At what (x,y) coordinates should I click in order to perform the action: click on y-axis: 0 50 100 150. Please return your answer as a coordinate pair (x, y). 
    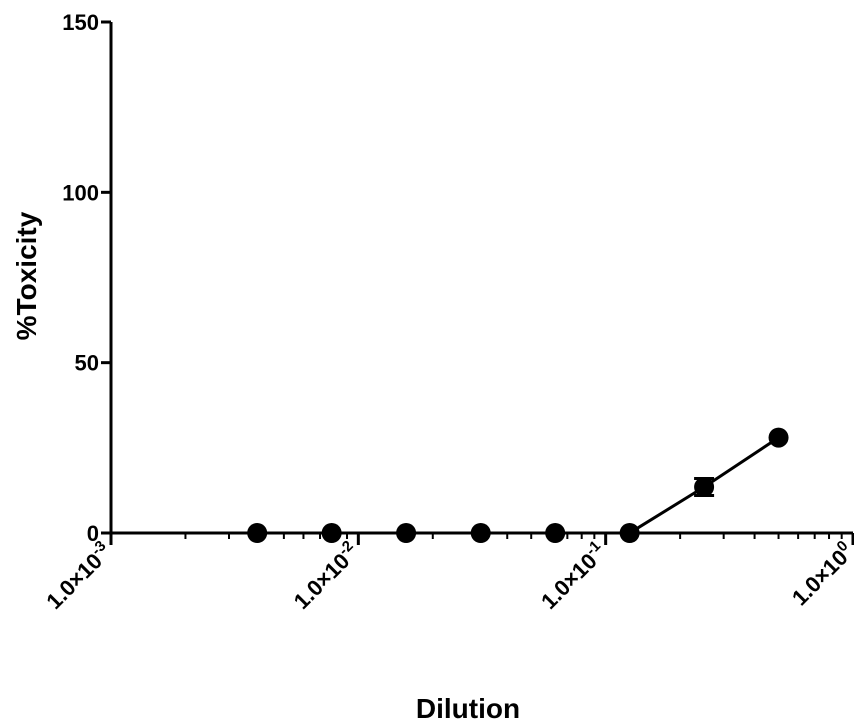
    Looking at the image, I should click on (87, 278).